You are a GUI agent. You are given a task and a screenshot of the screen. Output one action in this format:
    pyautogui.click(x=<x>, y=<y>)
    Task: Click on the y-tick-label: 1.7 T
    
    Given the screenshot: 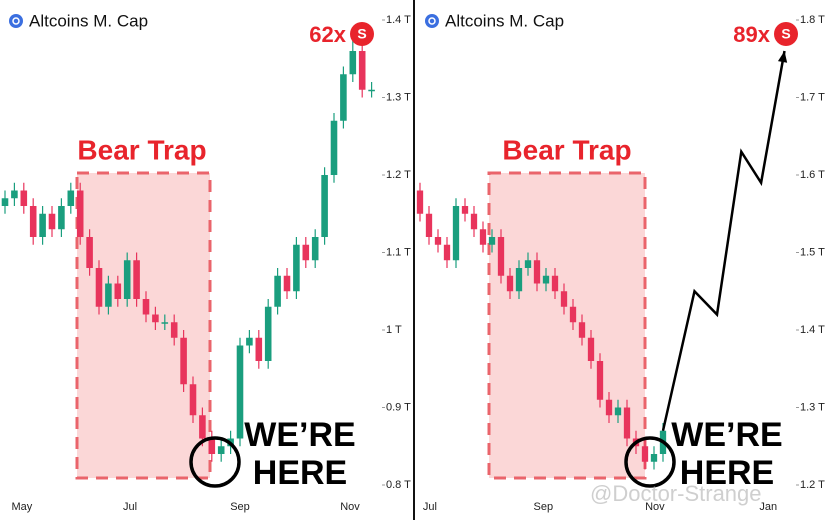 What is the action you would take?
    pyautogui.click(x=812, y=97)
    